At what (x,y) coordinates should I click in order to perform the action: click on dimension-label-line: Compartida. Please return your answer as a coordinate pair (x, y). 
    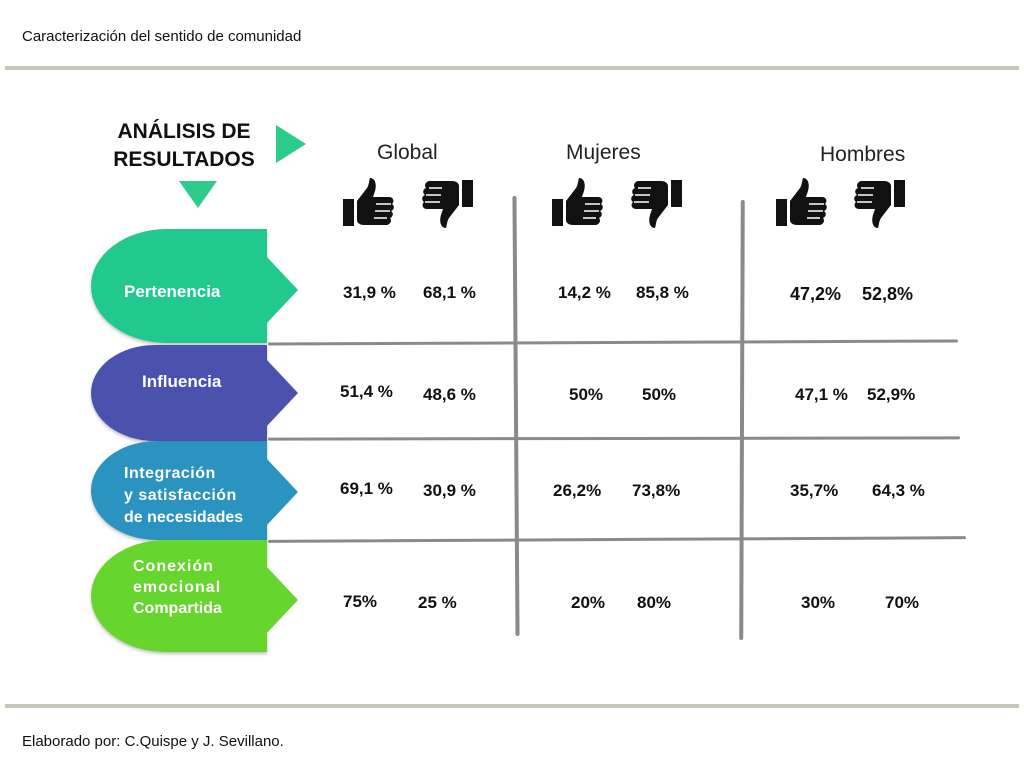
    Looking at the image, I should click on (177, 608).